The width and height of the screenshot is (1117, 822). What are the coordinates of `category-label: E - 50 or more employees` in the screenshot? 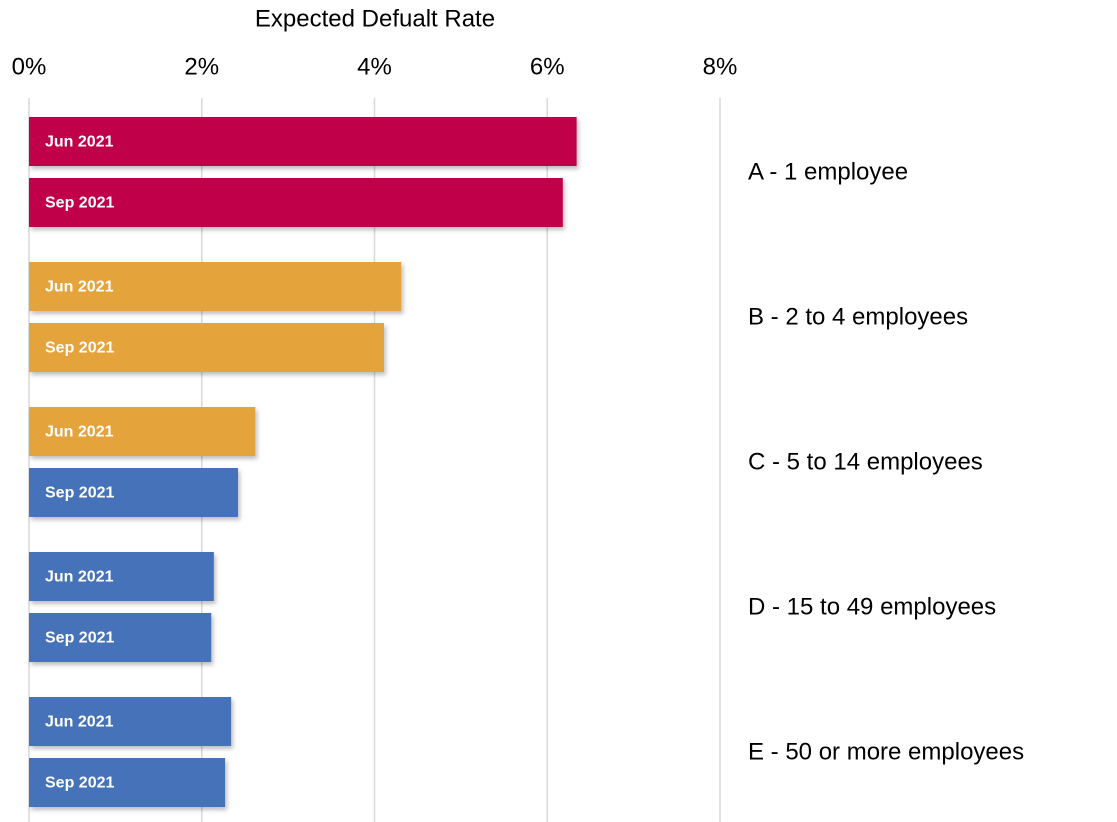 It's located at (886, 751).